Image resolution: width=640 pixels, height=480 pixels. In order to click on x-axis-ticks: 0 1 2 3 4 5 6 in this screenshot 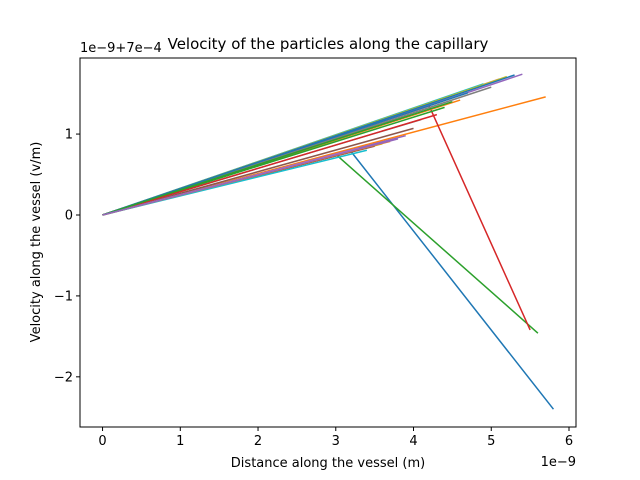, I will do `click(335, 438)`.